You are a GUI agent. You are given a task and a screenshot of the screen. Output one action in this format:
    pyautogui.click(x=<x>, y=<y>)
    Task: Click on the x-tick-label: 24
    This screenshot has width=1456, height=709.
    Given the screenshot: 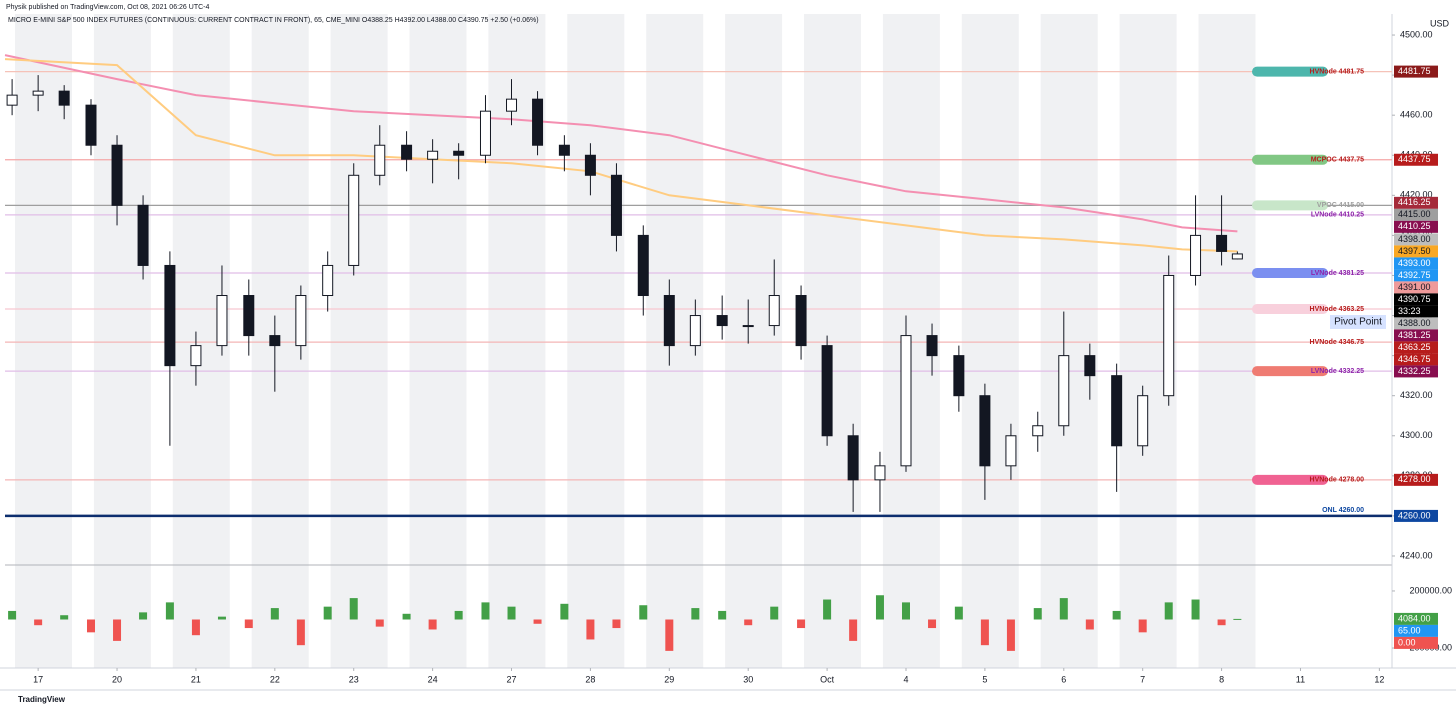 What is the action you would take?
    pyautogui.click(x=433, y=679)
    